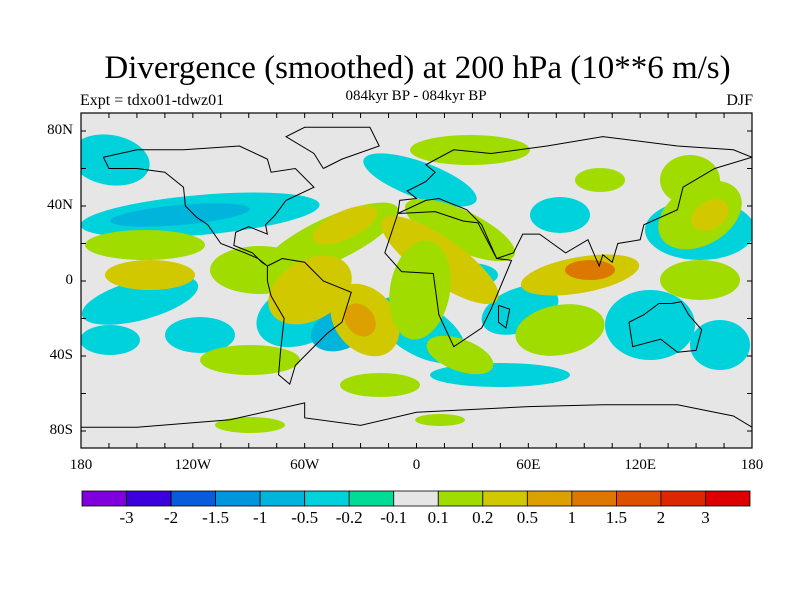 This screenshot has height=600, width=800. I want to click on x-tick-label: 60W, so click(305, 465).